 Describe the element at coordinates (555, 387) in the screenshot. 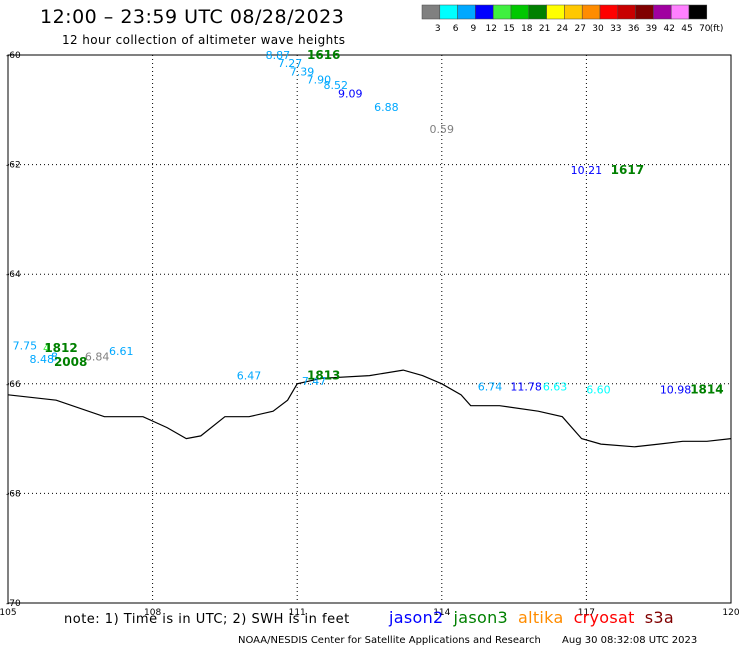

I see `wave-height-label: 6.63` at that location.